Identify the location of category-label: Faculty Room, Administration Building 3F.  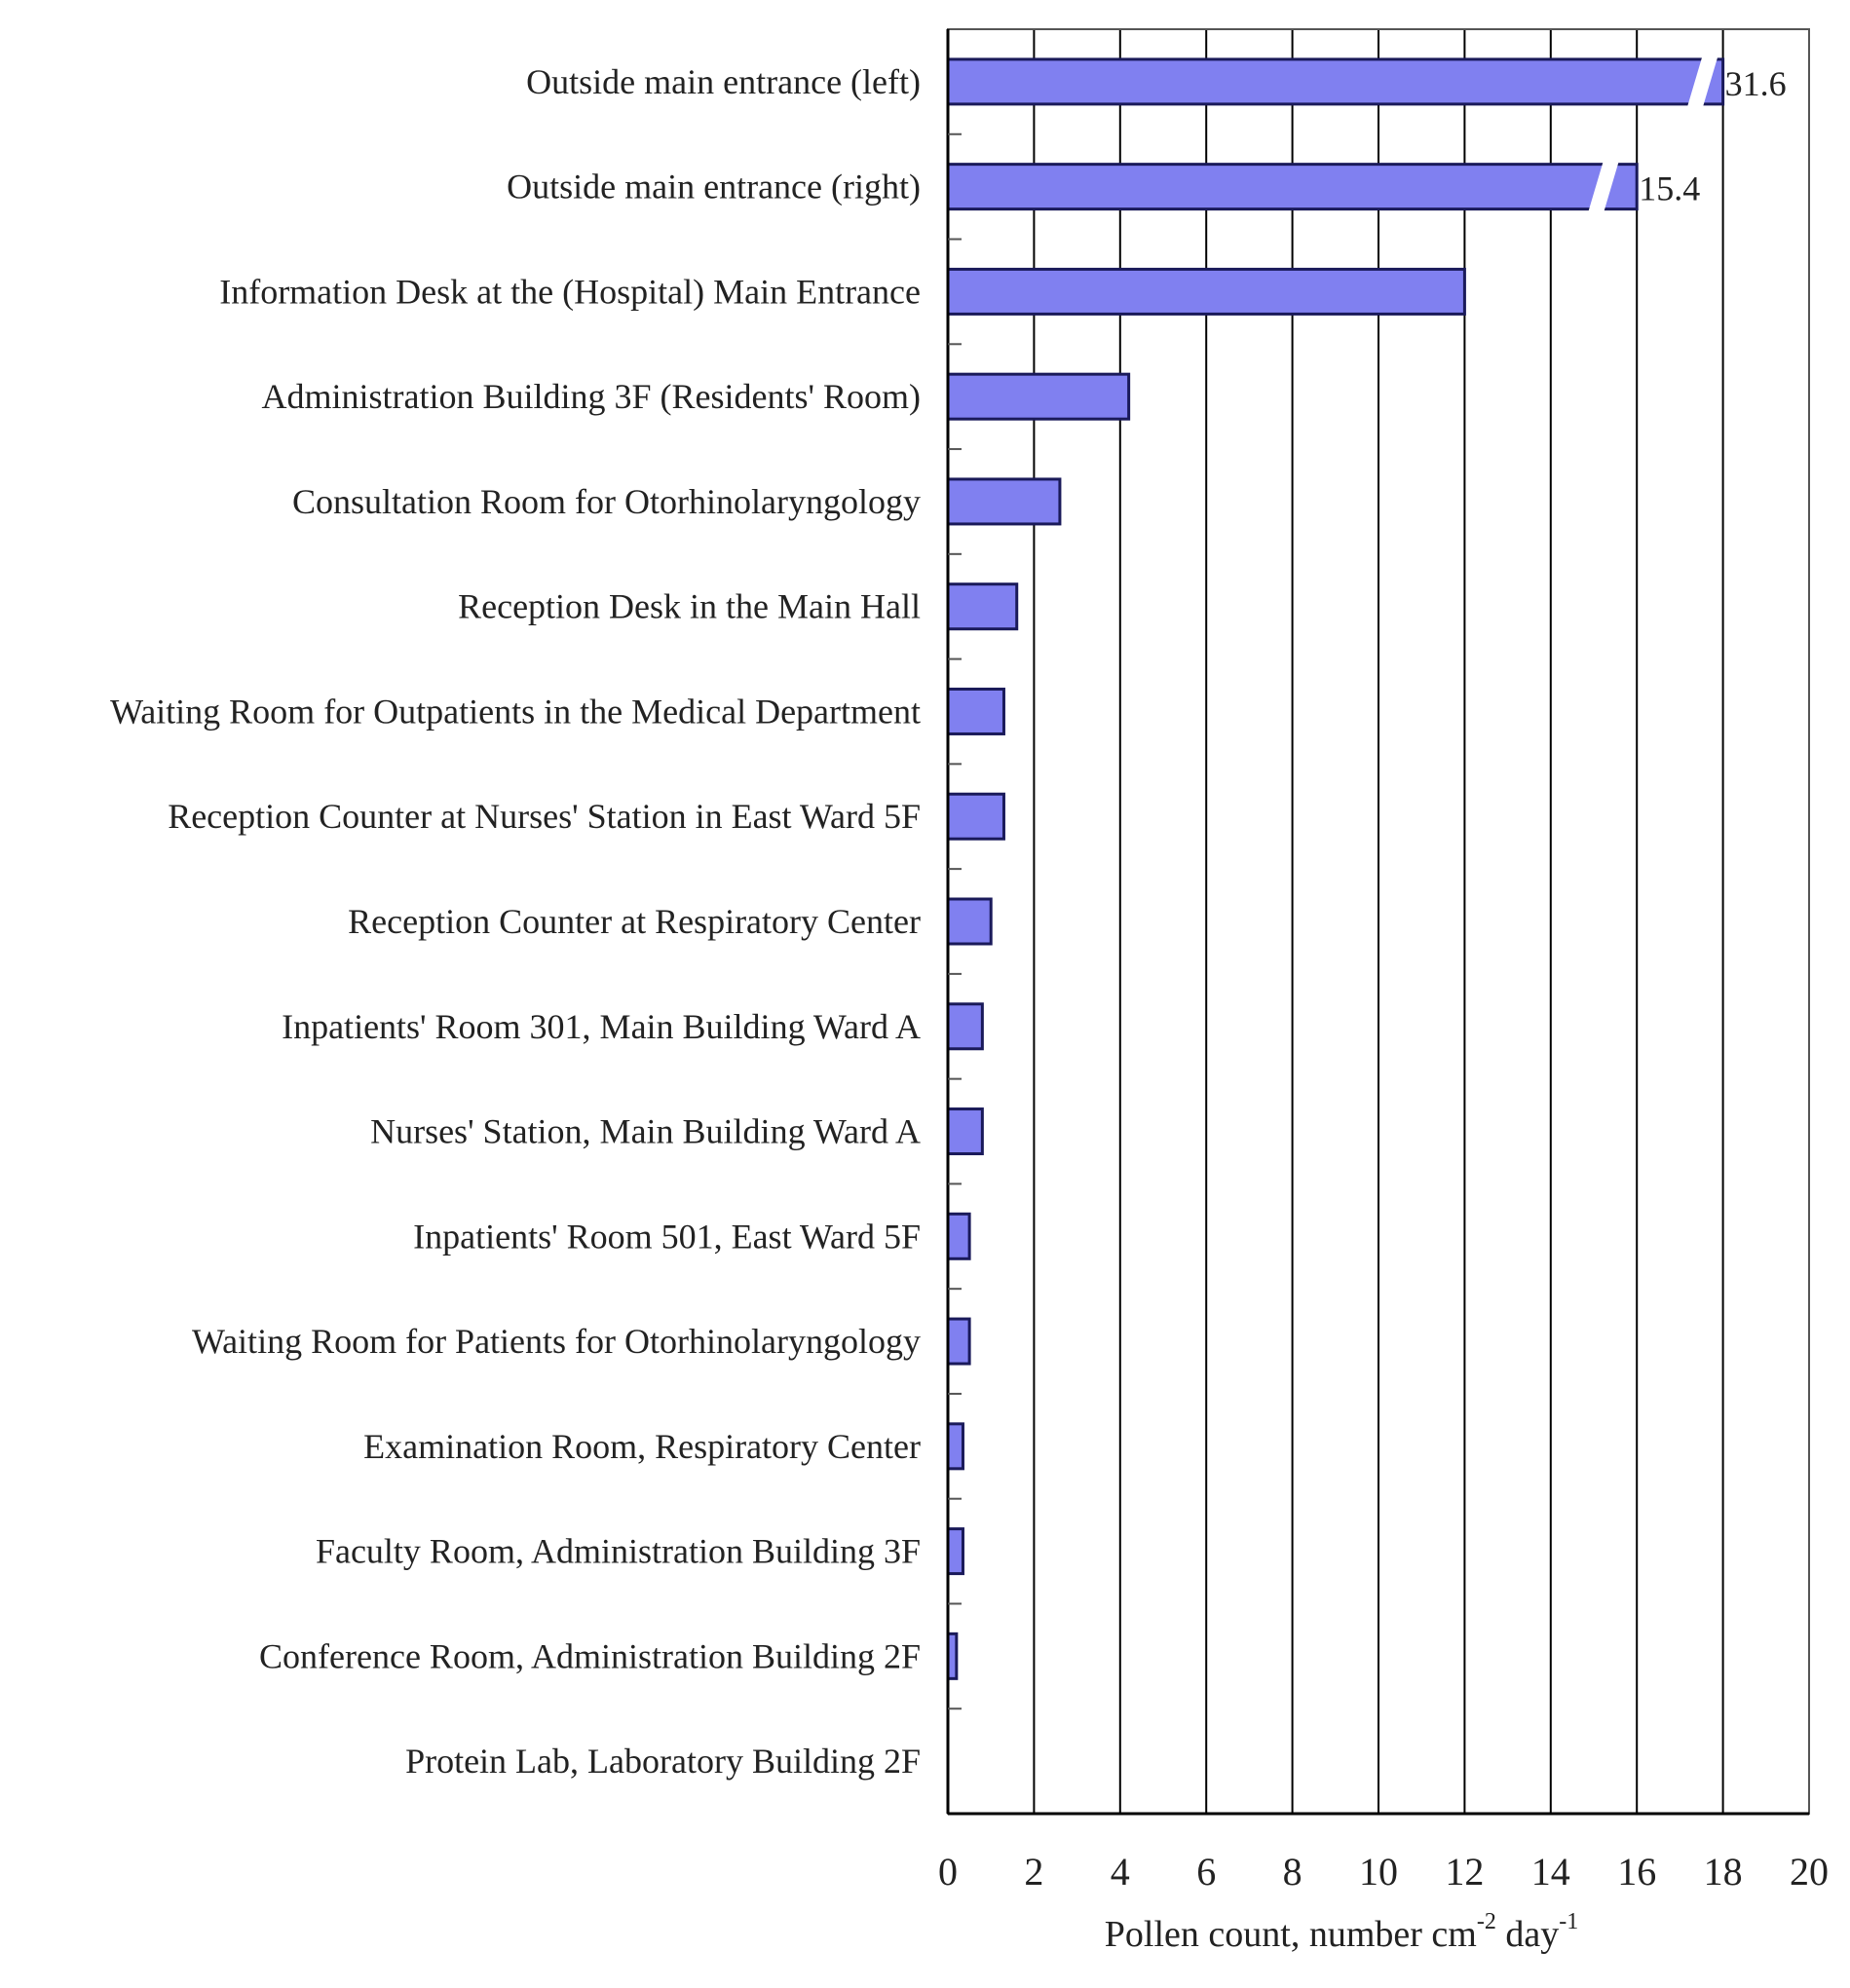
(618, 1551).